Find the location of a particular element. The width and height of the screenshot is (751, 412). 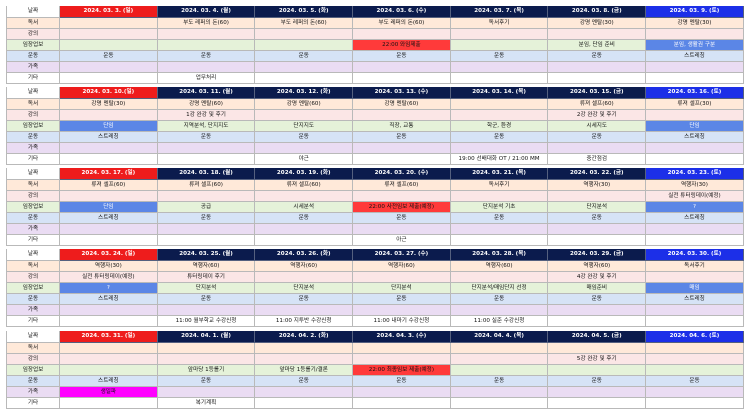

schedule-cell: 22:00 와임제출 is located at coordinates (402, 45).